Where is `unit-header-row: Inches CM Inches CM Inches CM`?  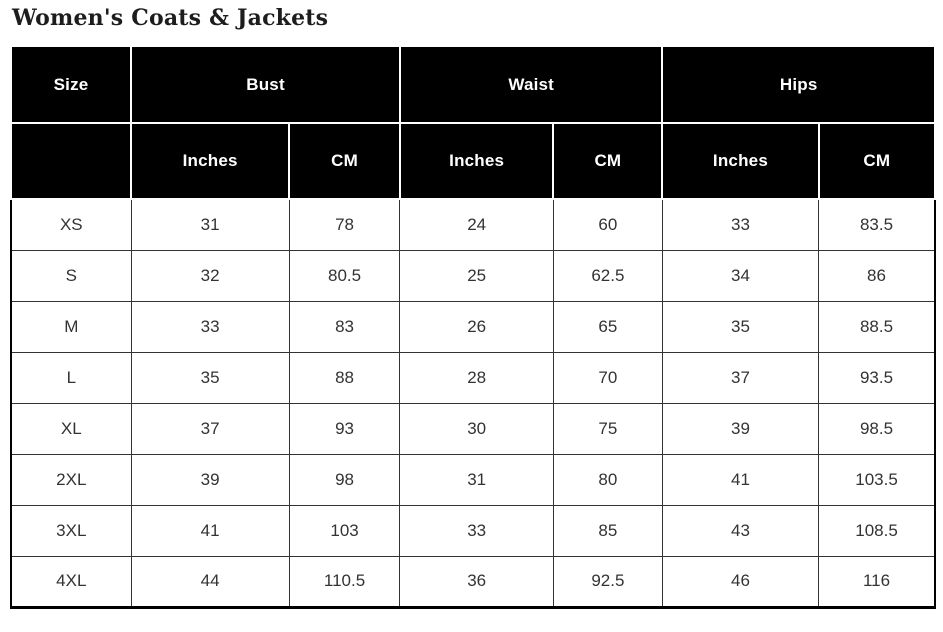
unit-header-row: Inches CM Inches CM Inches CM is located at coordinates (473, 161).